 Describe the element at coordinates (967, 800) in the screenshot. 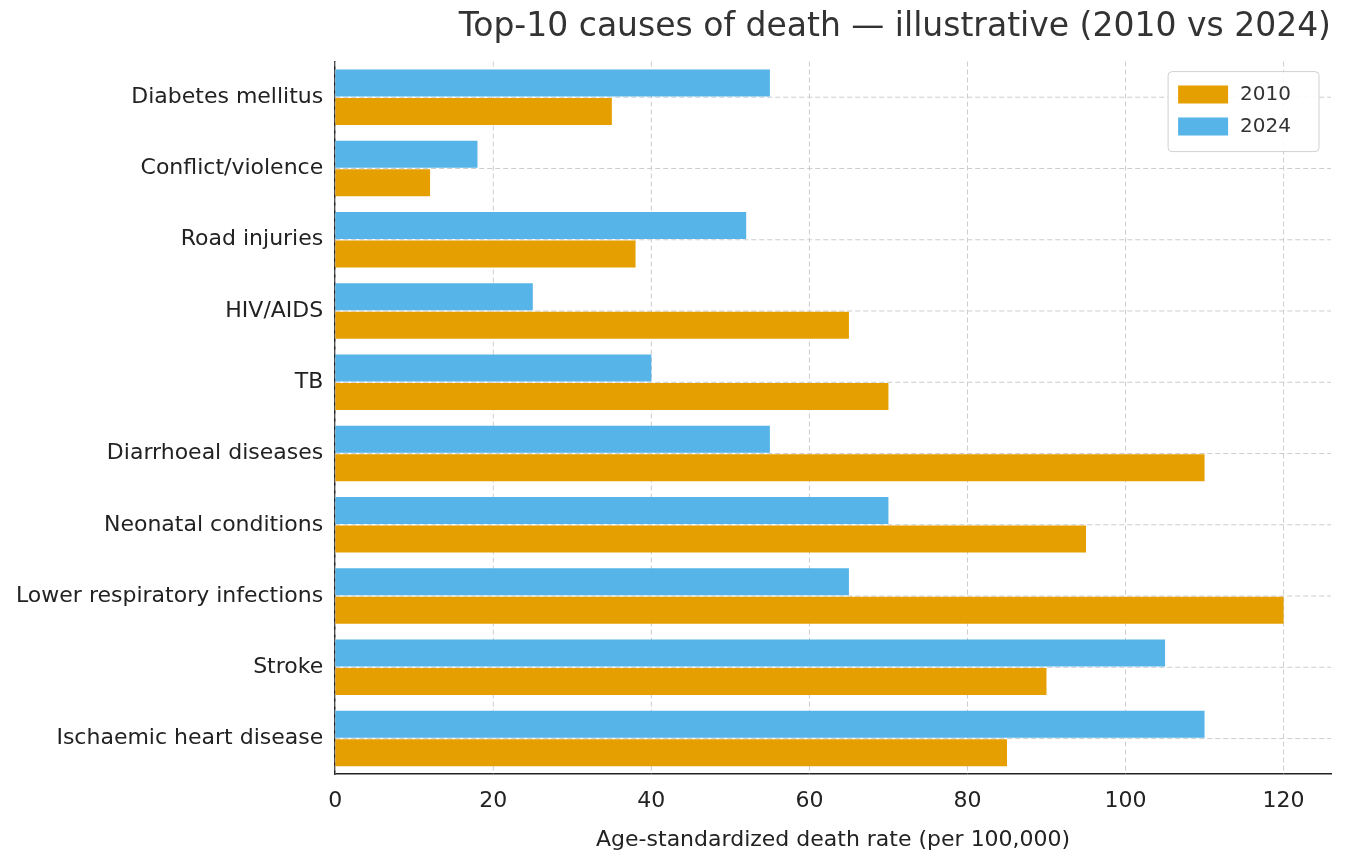

I see `x-tick-label: 80` at that location.